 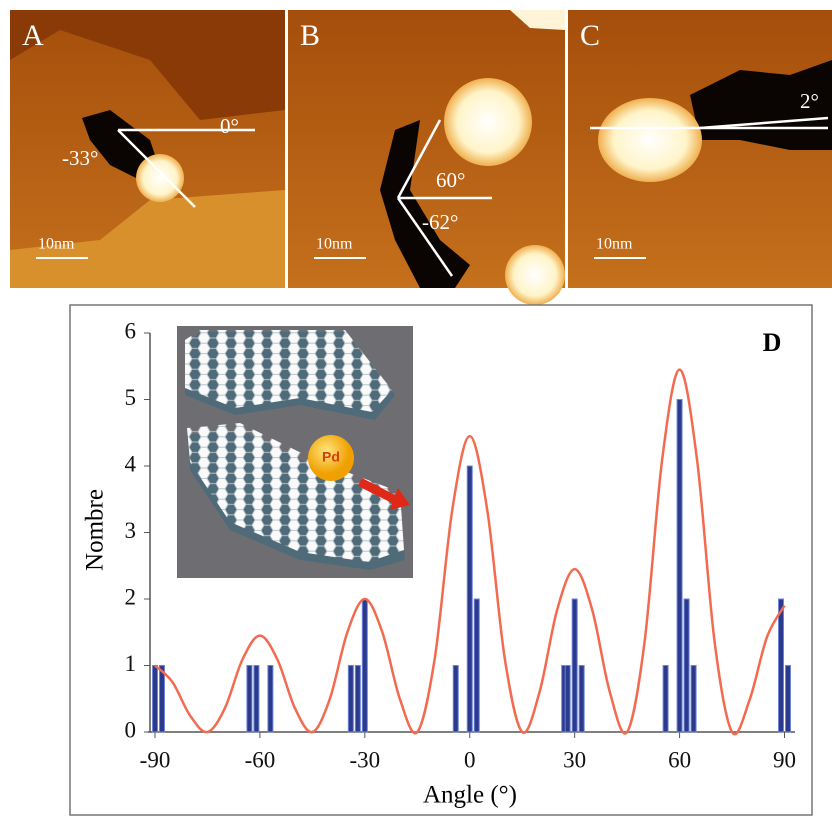 What do you see at coordinates (574, 759) in the screenshot?
I see `x-tick-label: 30` at bounding box center [574, 759].